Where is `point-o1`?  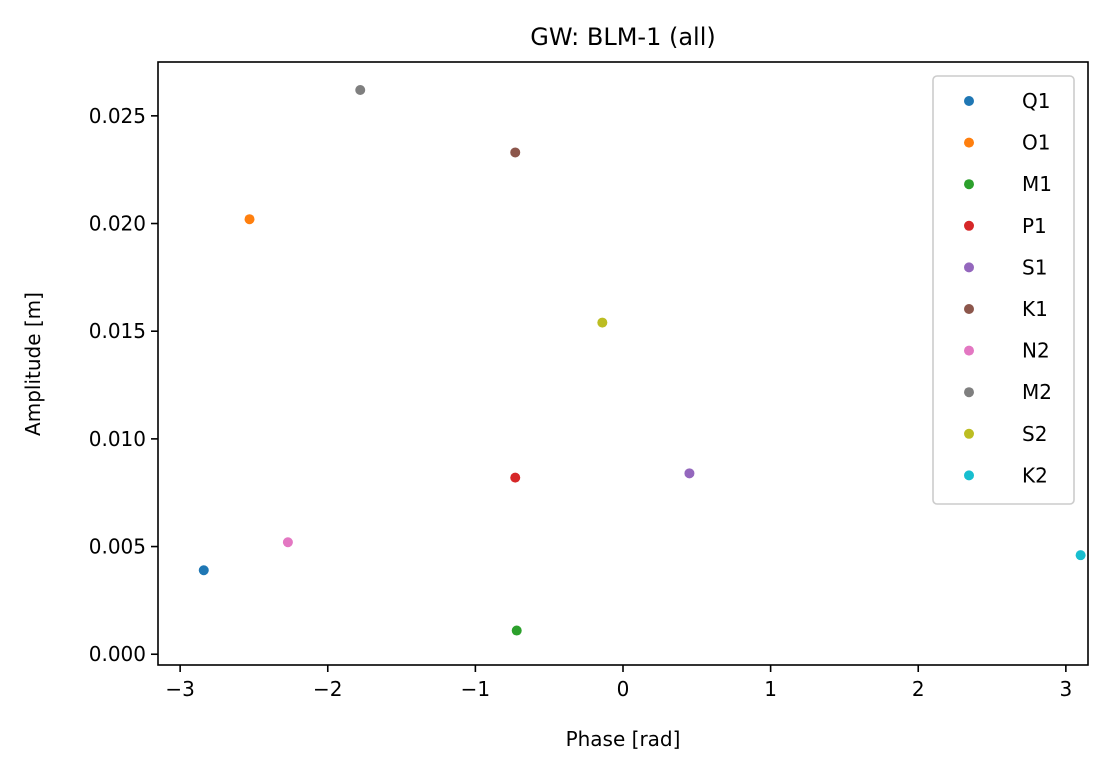 point-o1 is located at coordinates (249, 219).